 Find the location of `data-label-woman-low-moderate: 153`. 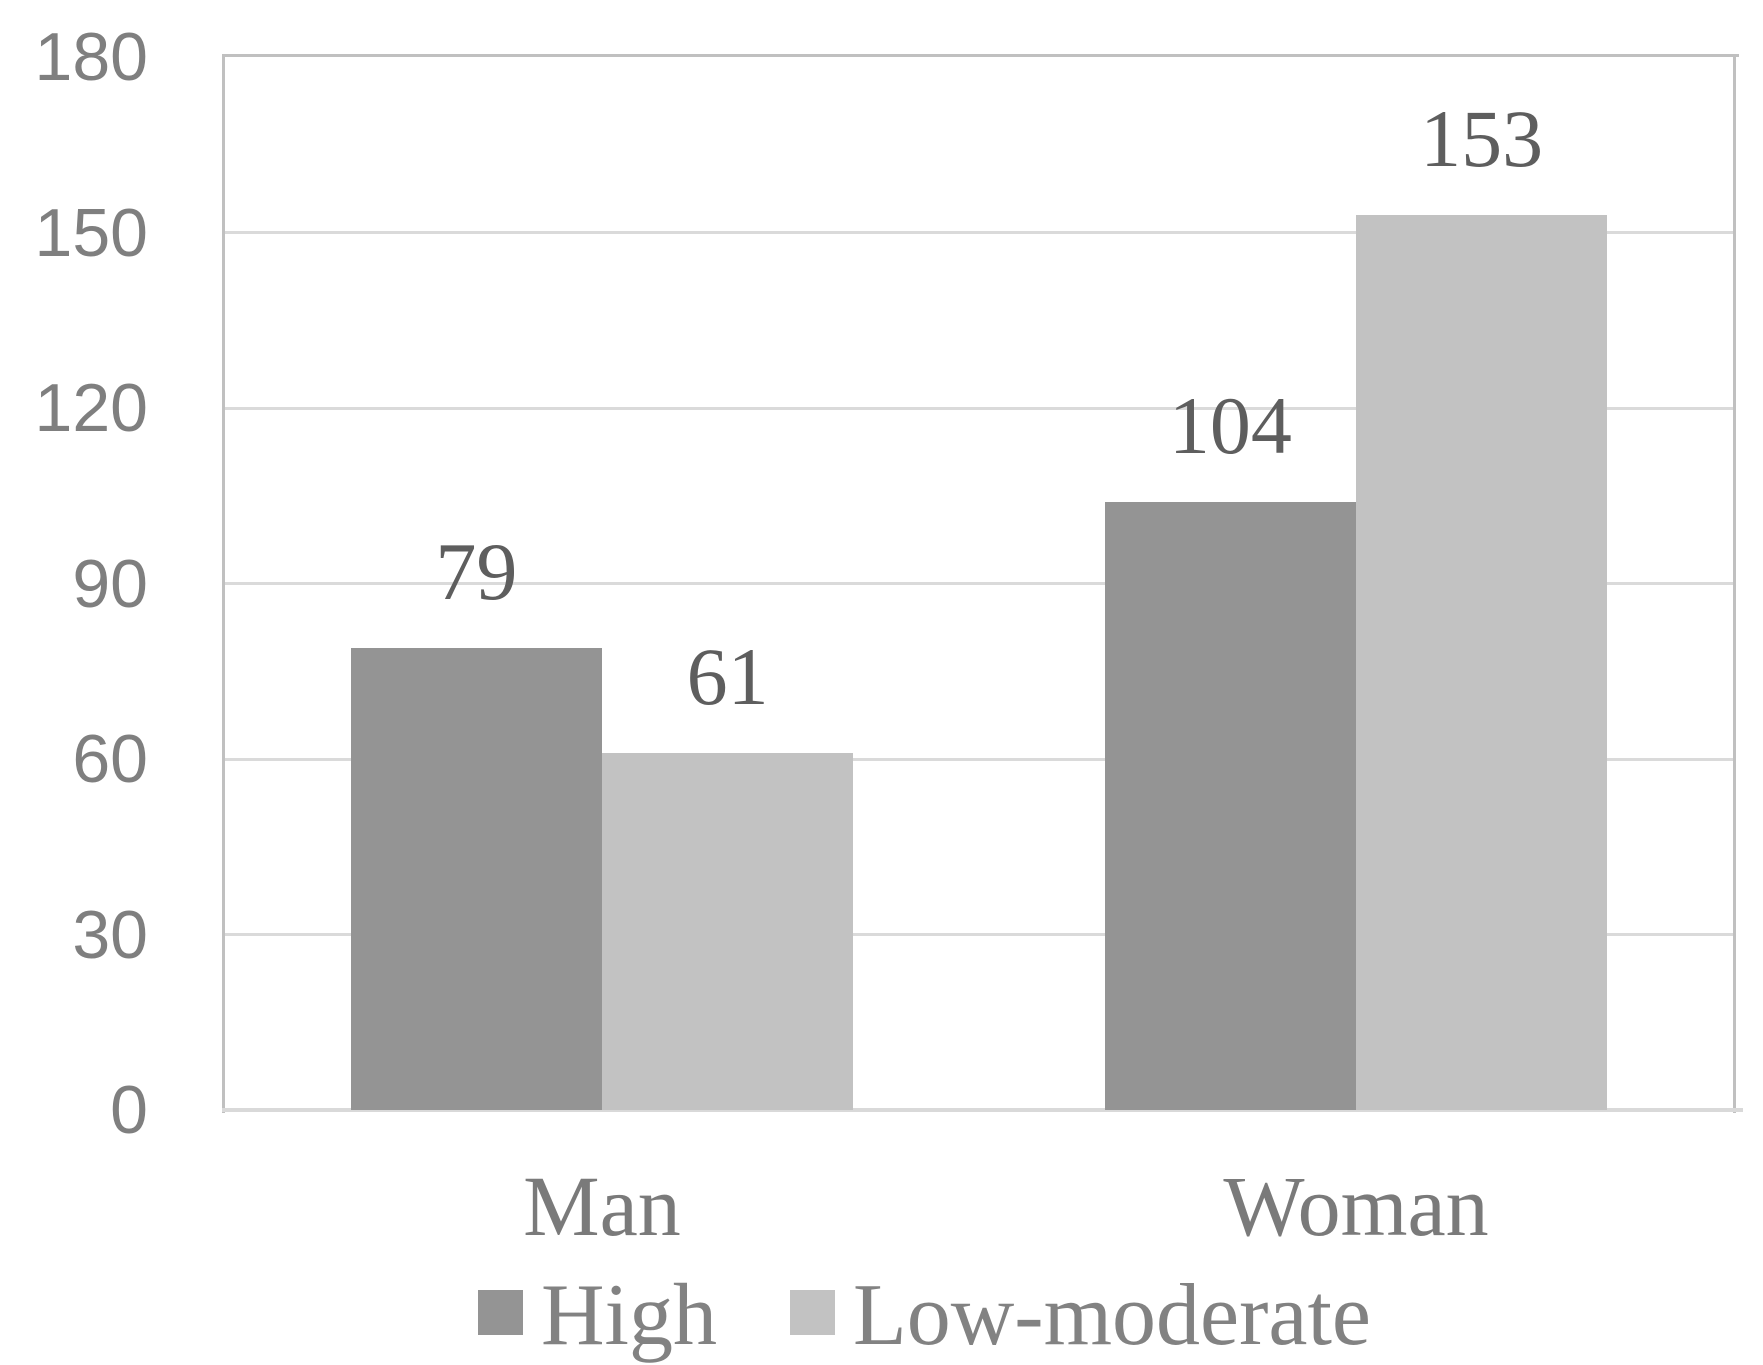

data-label-woman-low-moderate: 153 is located at coordinates (1482, 138).